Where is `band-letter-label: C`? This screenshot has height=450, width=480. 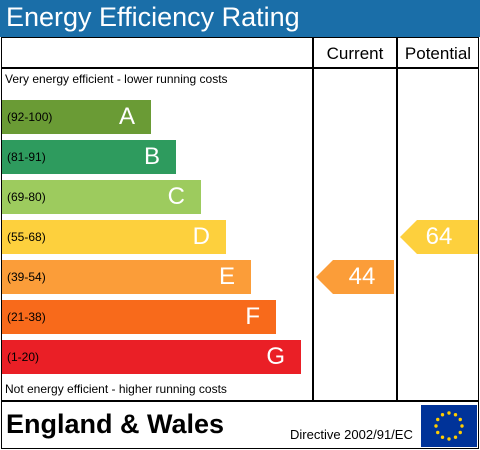
band-letter-label: C is located at coordinates (176, 196).